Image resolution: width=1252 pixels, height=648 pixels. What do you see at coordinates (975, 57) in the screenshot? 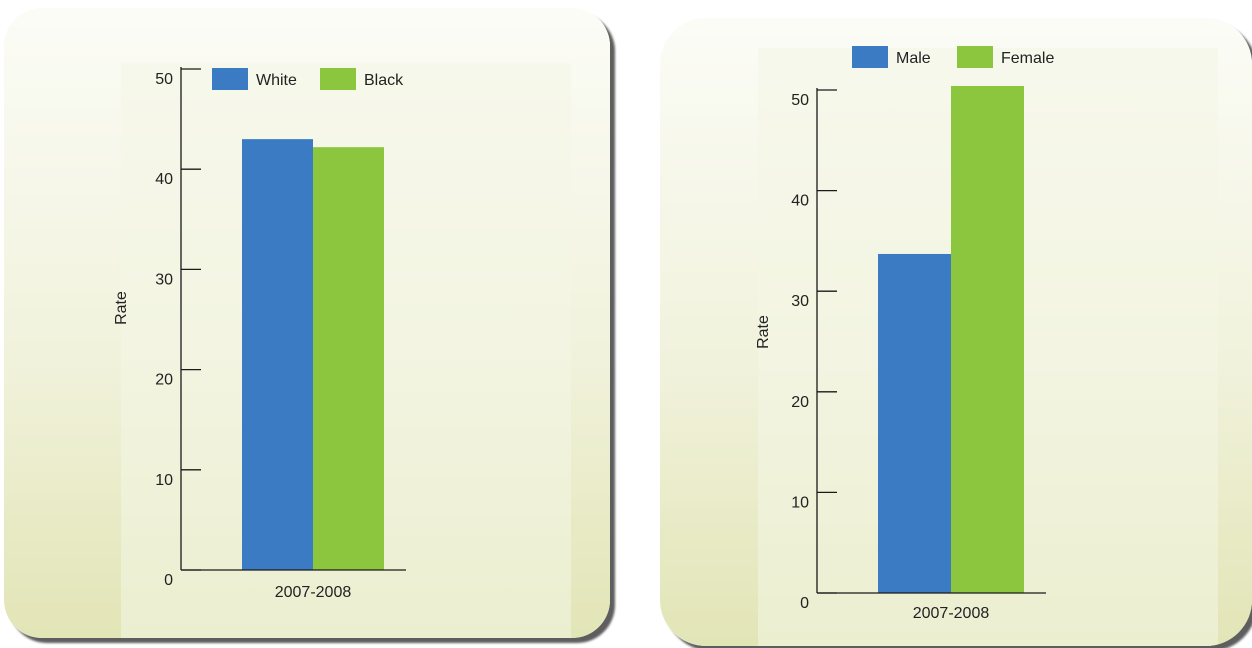
I see `legend-swatch-female` at bounding box center [975, 57].